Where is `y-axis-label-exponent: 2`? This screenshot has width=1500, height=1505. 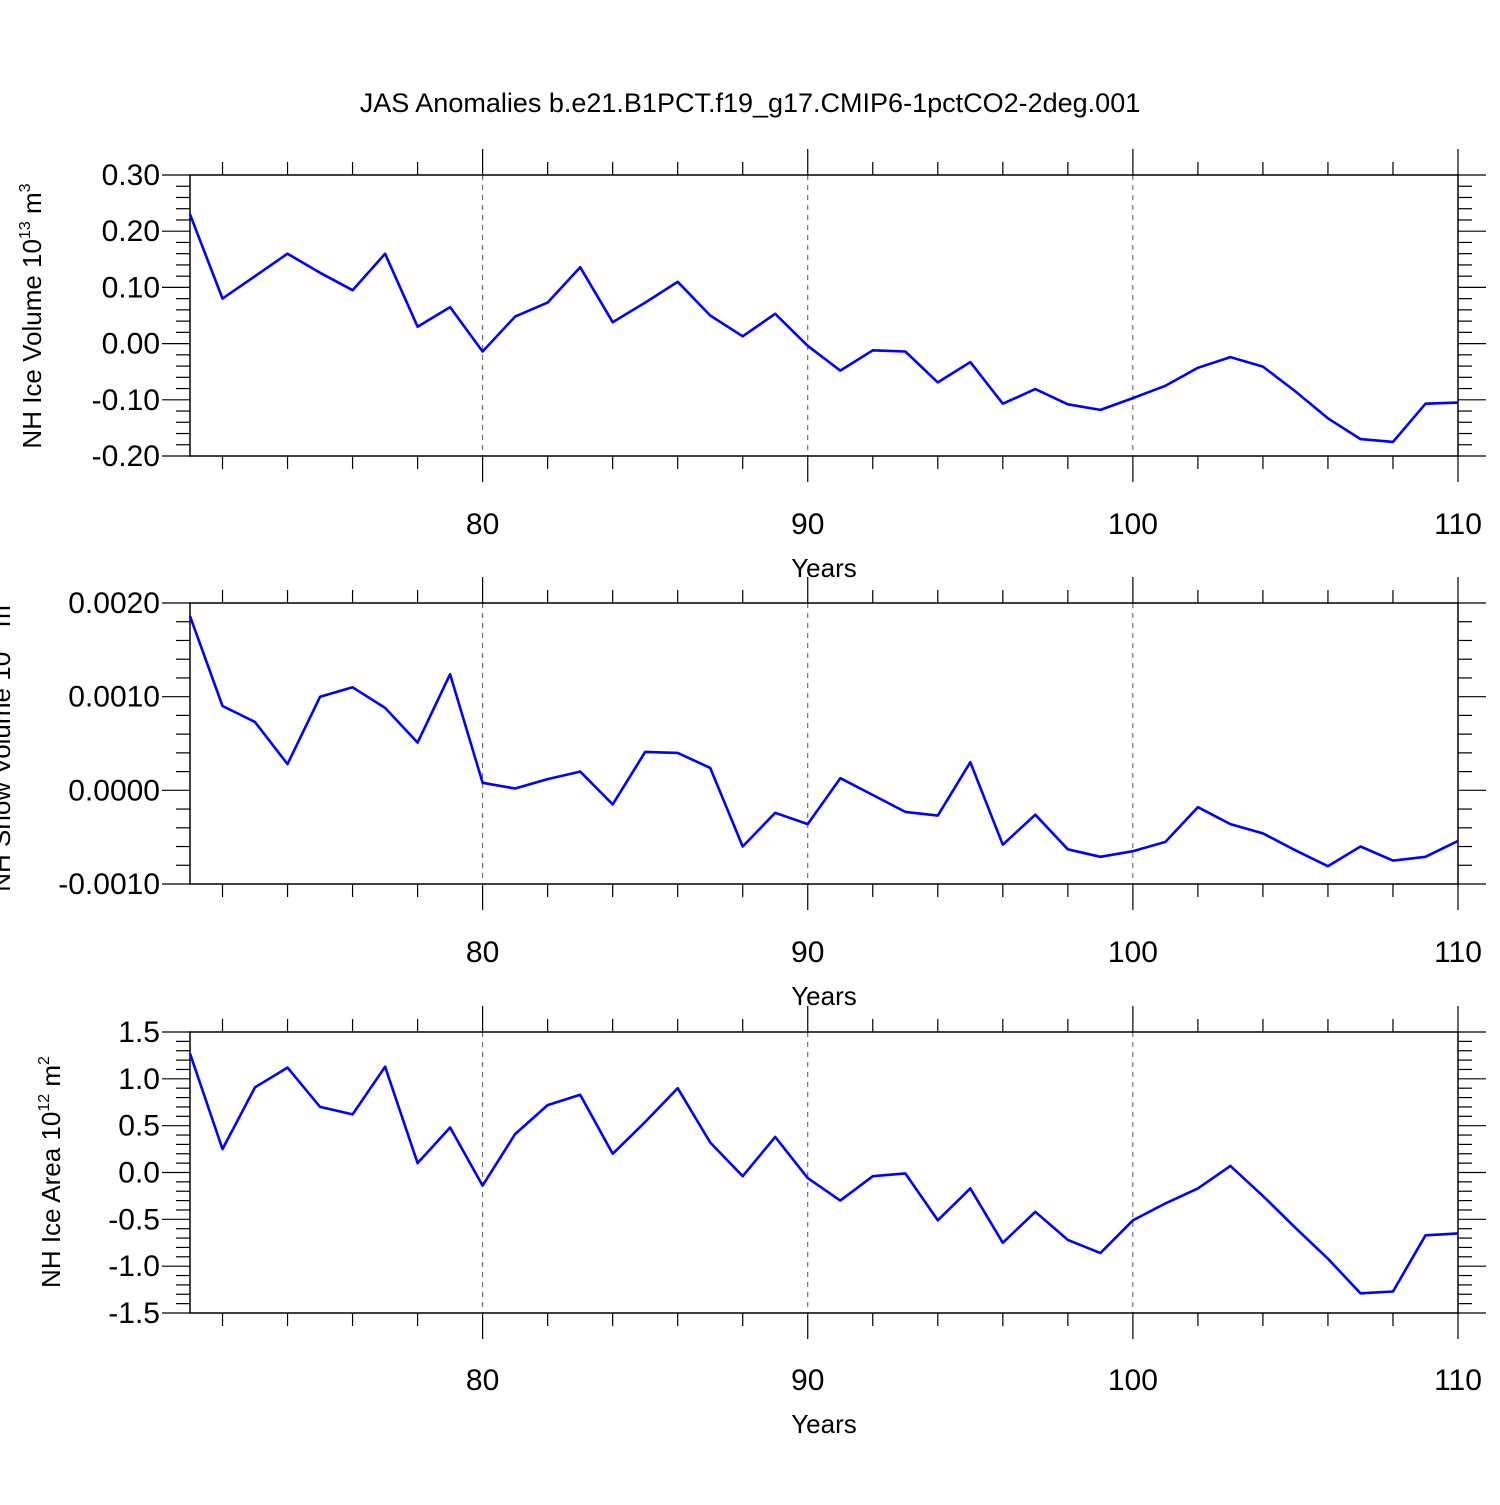
y-axis-label-exponent: 2 is located at coordinates (44, 1060).